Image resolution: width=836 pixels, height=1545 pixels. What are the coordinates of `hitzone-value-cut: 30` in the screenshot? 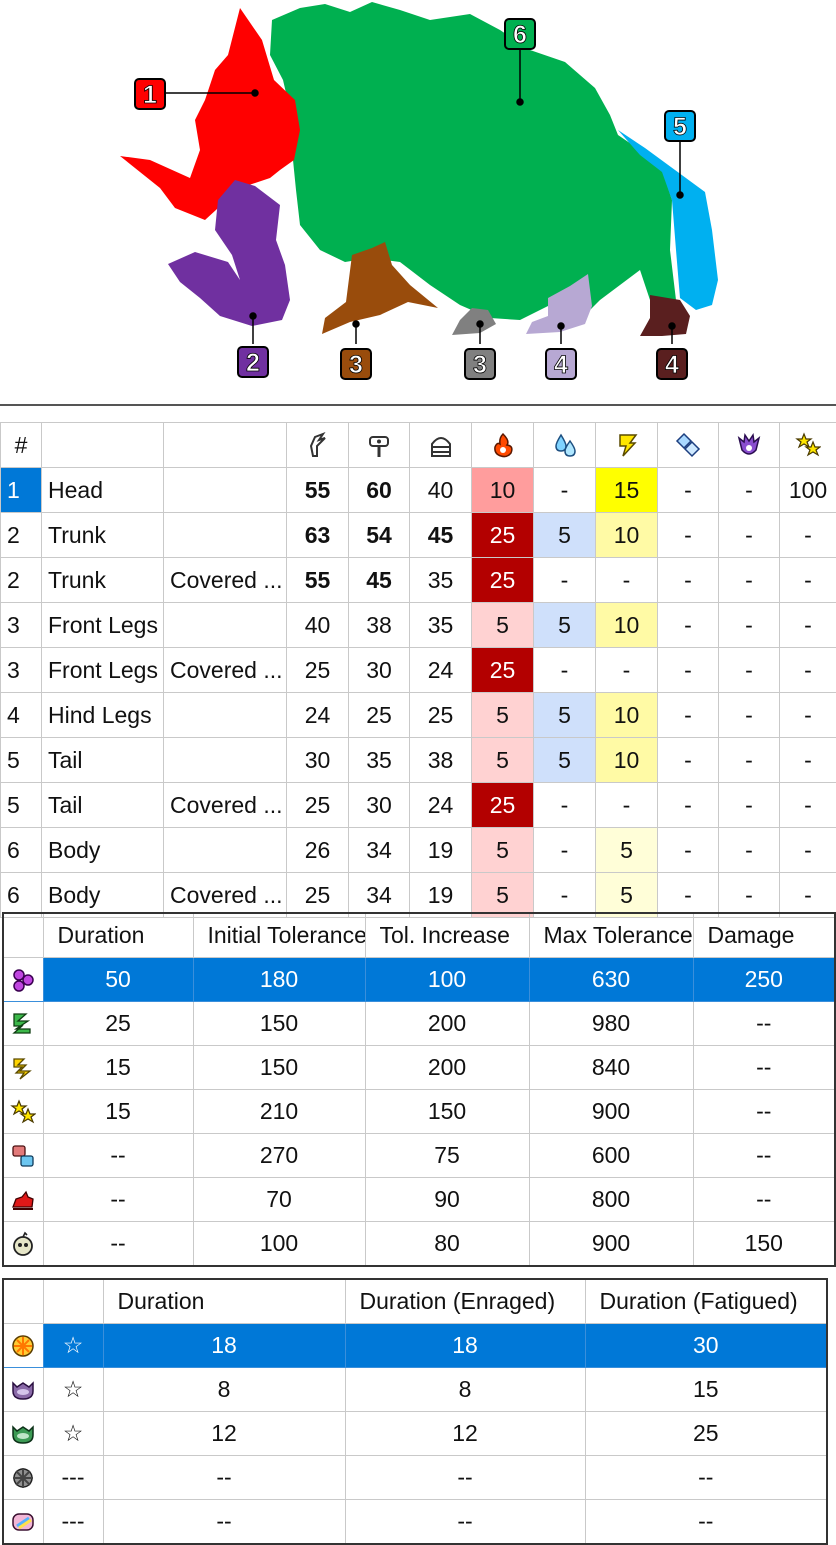 It's located at (318, 760).